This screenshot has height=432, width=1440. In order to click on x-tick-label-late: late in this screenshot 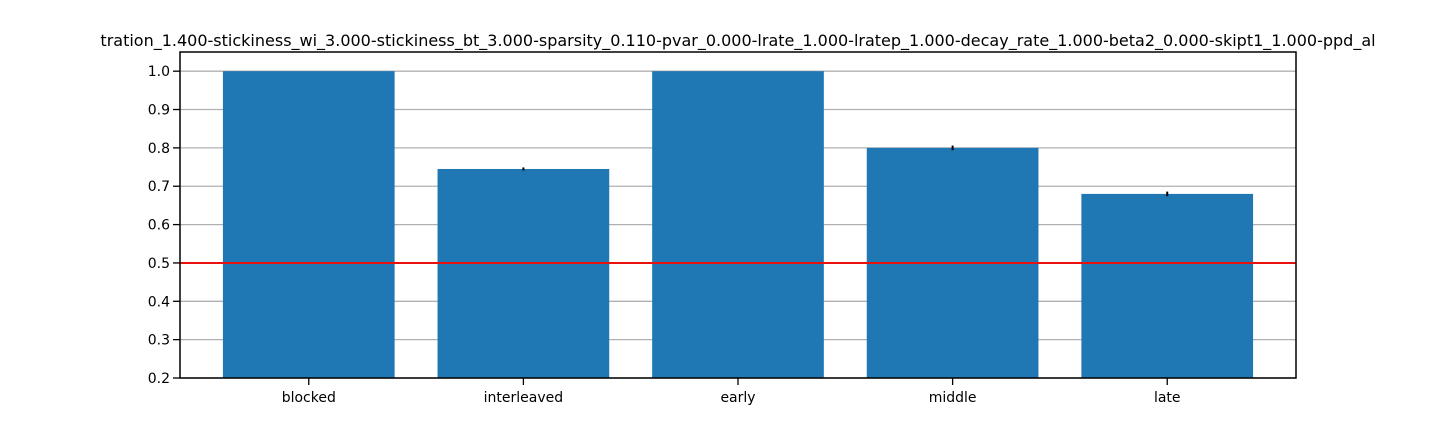, I will do `click(1167, 398)`.